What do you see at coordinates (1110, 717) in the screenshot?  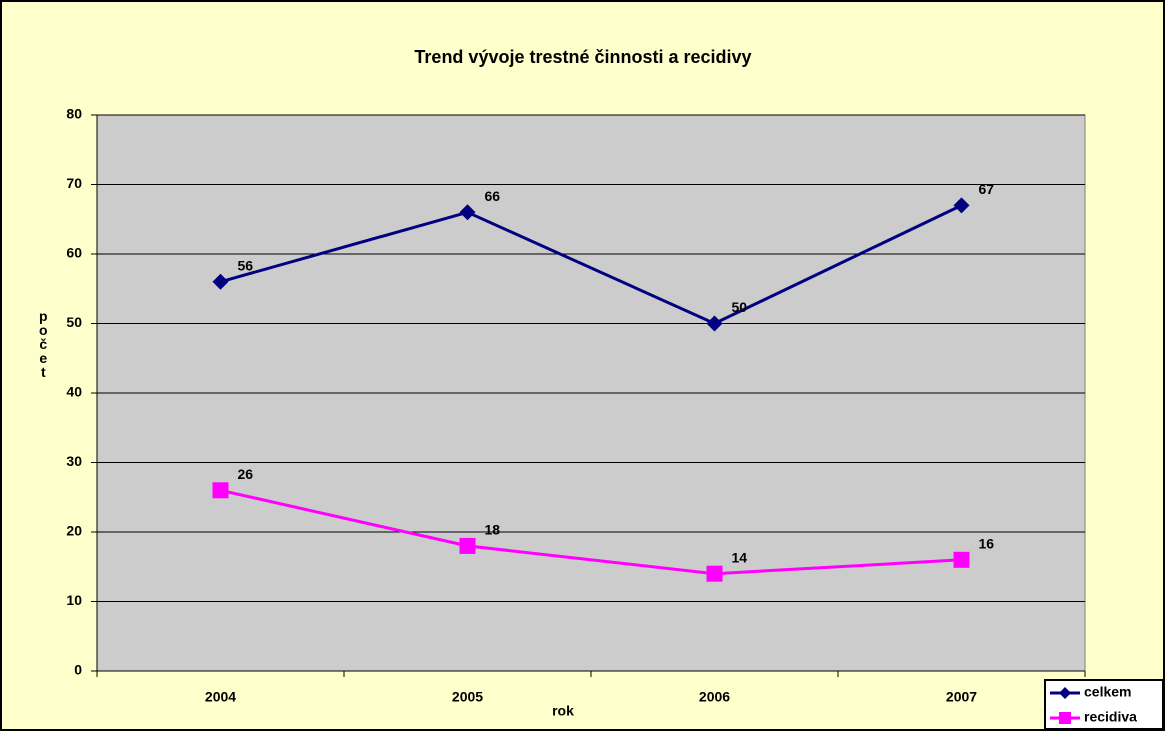 I see `legend-label: recidiva` at bounding box center [1110, 717].